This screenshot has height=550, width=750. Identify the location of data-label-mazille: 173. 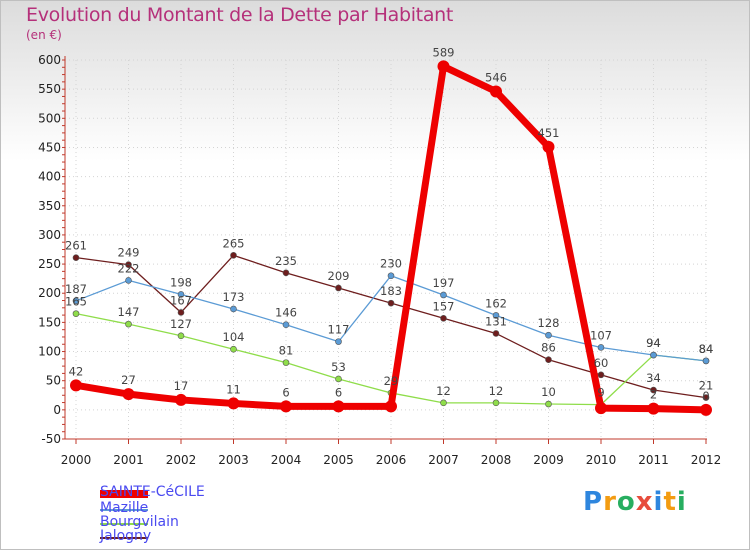
(234, 297).